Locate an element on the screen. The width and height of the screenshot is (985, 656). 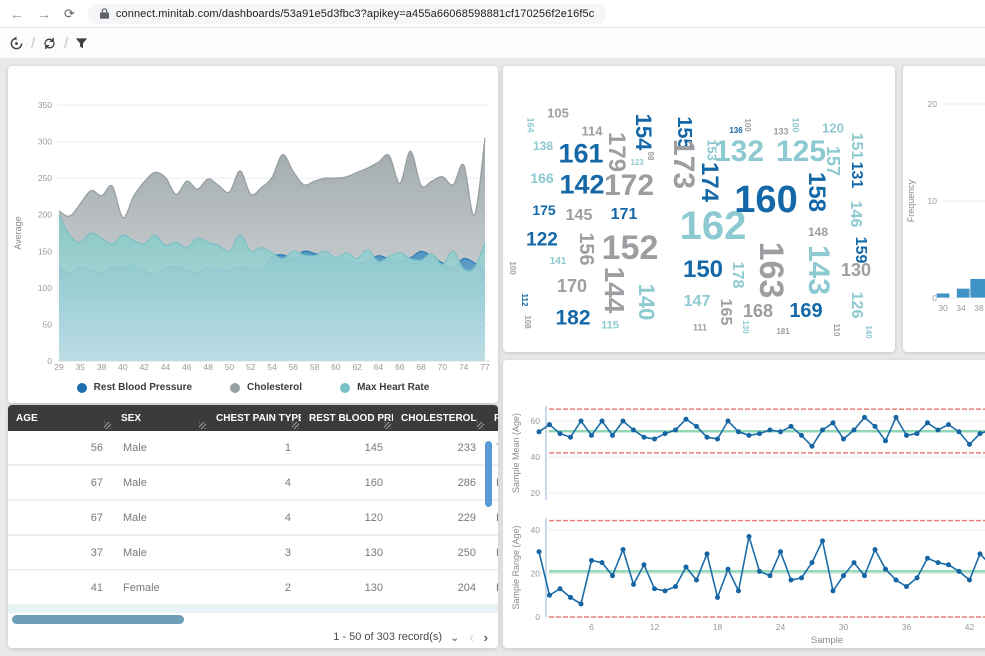
wordcloud-word: 146 is located at coordinates (855, 214).